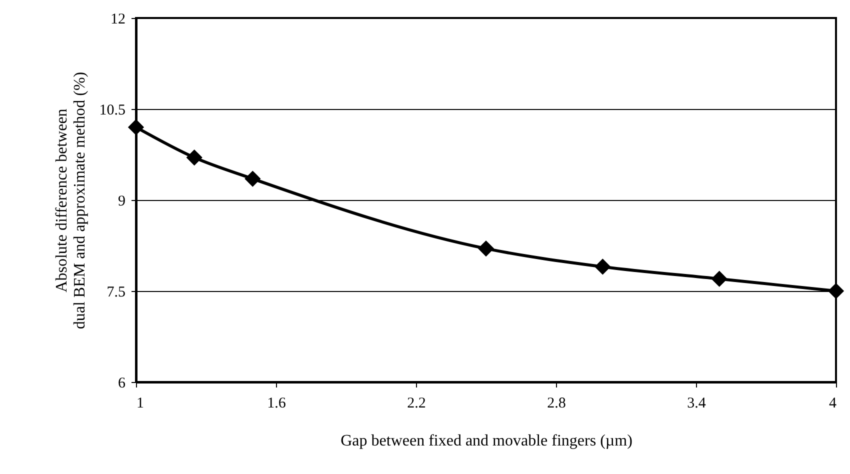 This screenshot has width=850, height=474. I want to click on y-tick-label: 6, so click(122, 384).